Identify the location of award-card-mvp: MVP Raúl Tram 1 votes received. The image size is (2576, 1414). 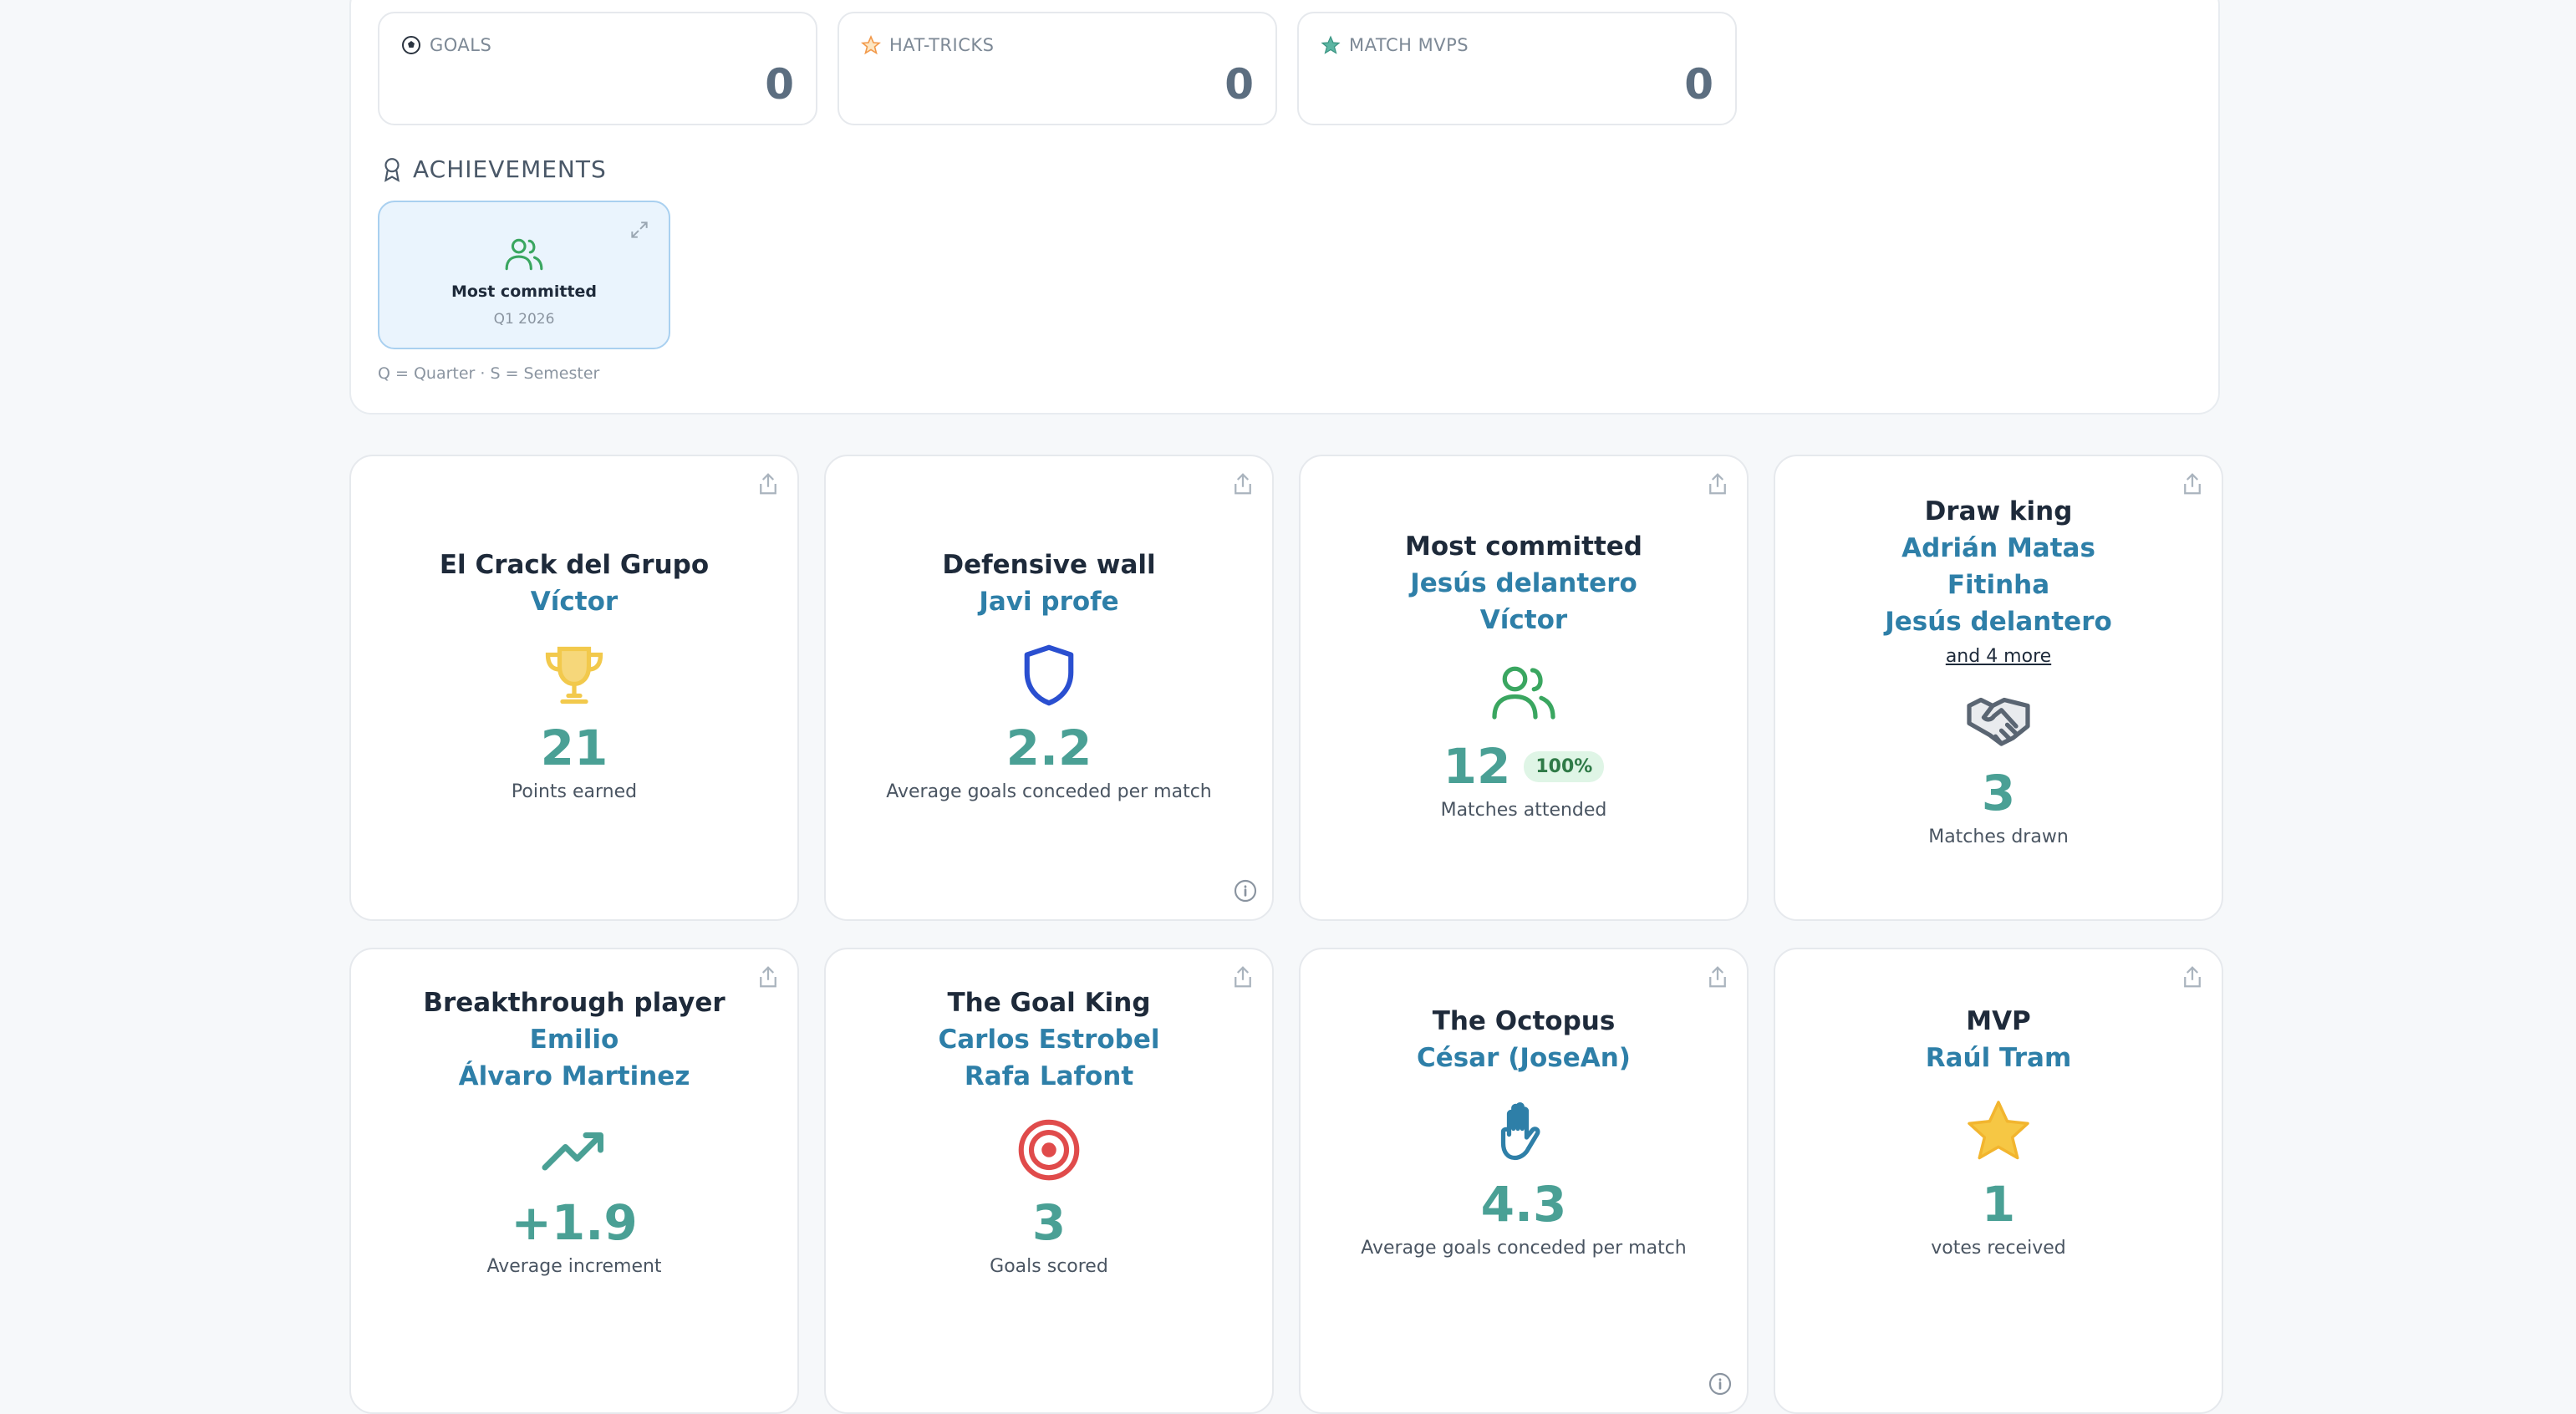
(1998, 1181).